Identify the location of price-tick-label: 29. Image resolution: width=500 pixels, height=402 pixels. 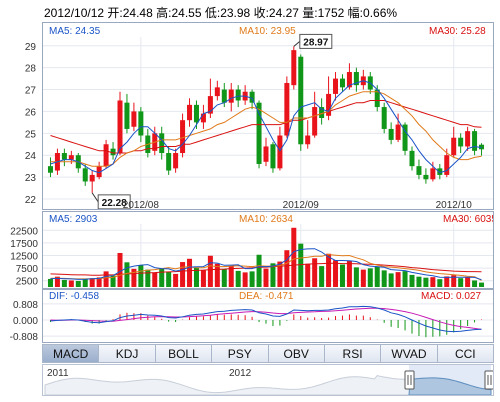
(31, 47).